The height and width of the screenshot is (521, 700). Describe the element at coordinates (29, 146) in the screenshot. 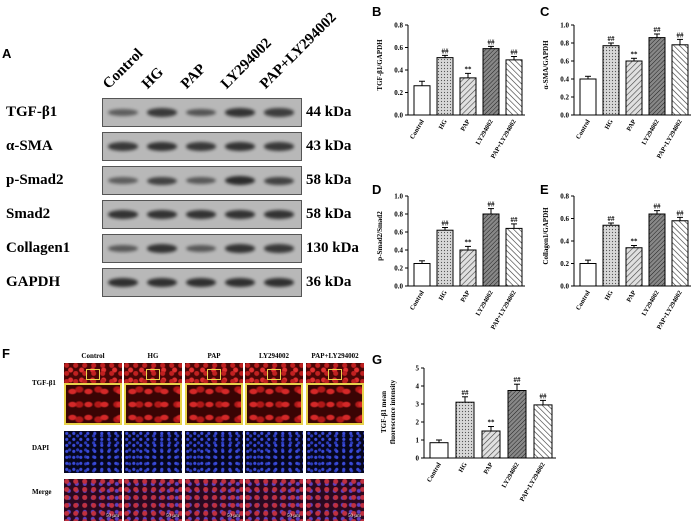

I see `blot-protein-label: α-SMA` at that location.